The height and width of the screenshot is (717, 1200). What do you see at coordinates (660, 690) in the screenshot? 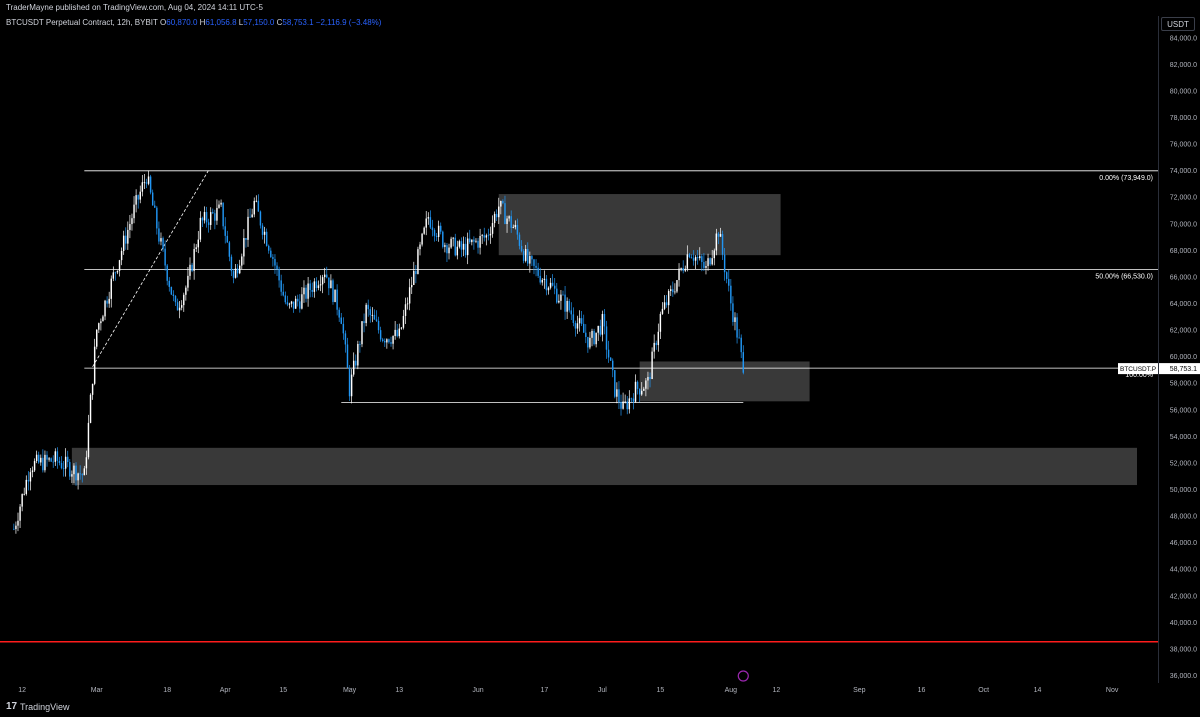
I see `time-tick-10: 15` at bounding box center [660, 690].